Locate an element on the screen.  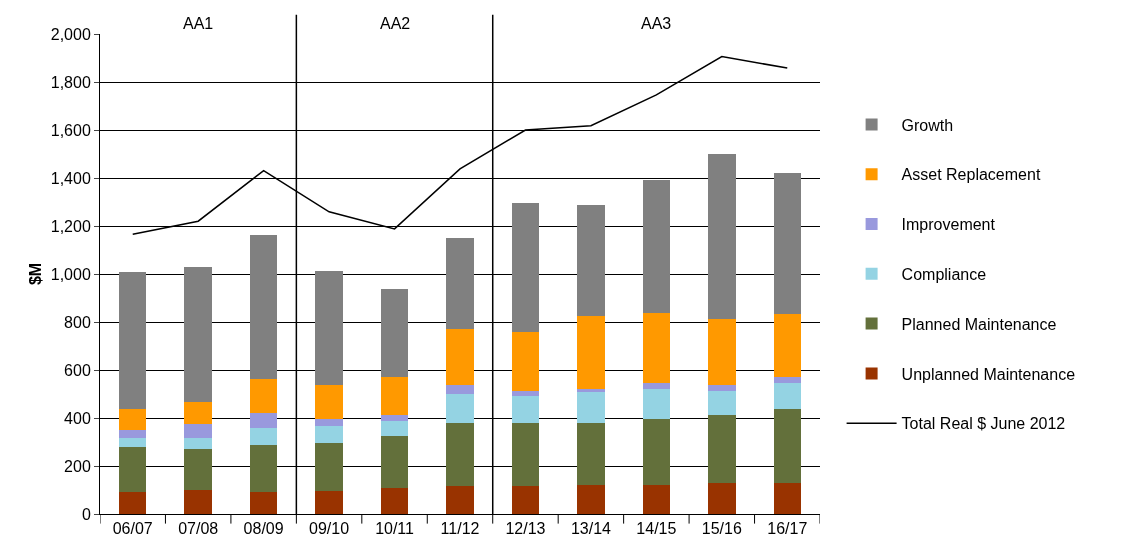
y-tick-label: 1,000 is located at coordinates (70, 274).